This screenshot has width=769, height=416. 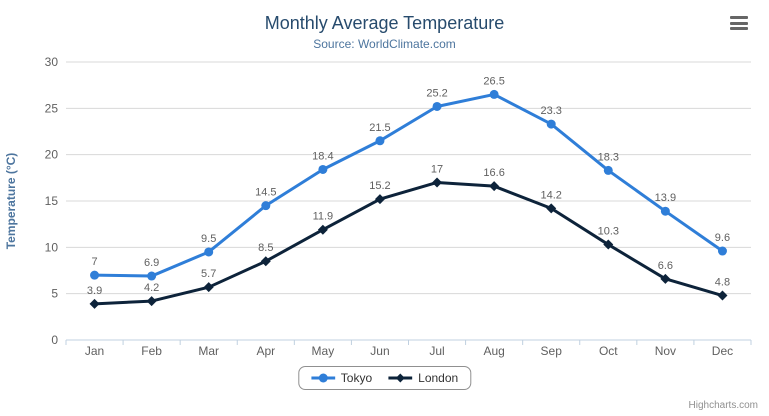 I want to click on point-london-feb, so click(x=151, y=301).